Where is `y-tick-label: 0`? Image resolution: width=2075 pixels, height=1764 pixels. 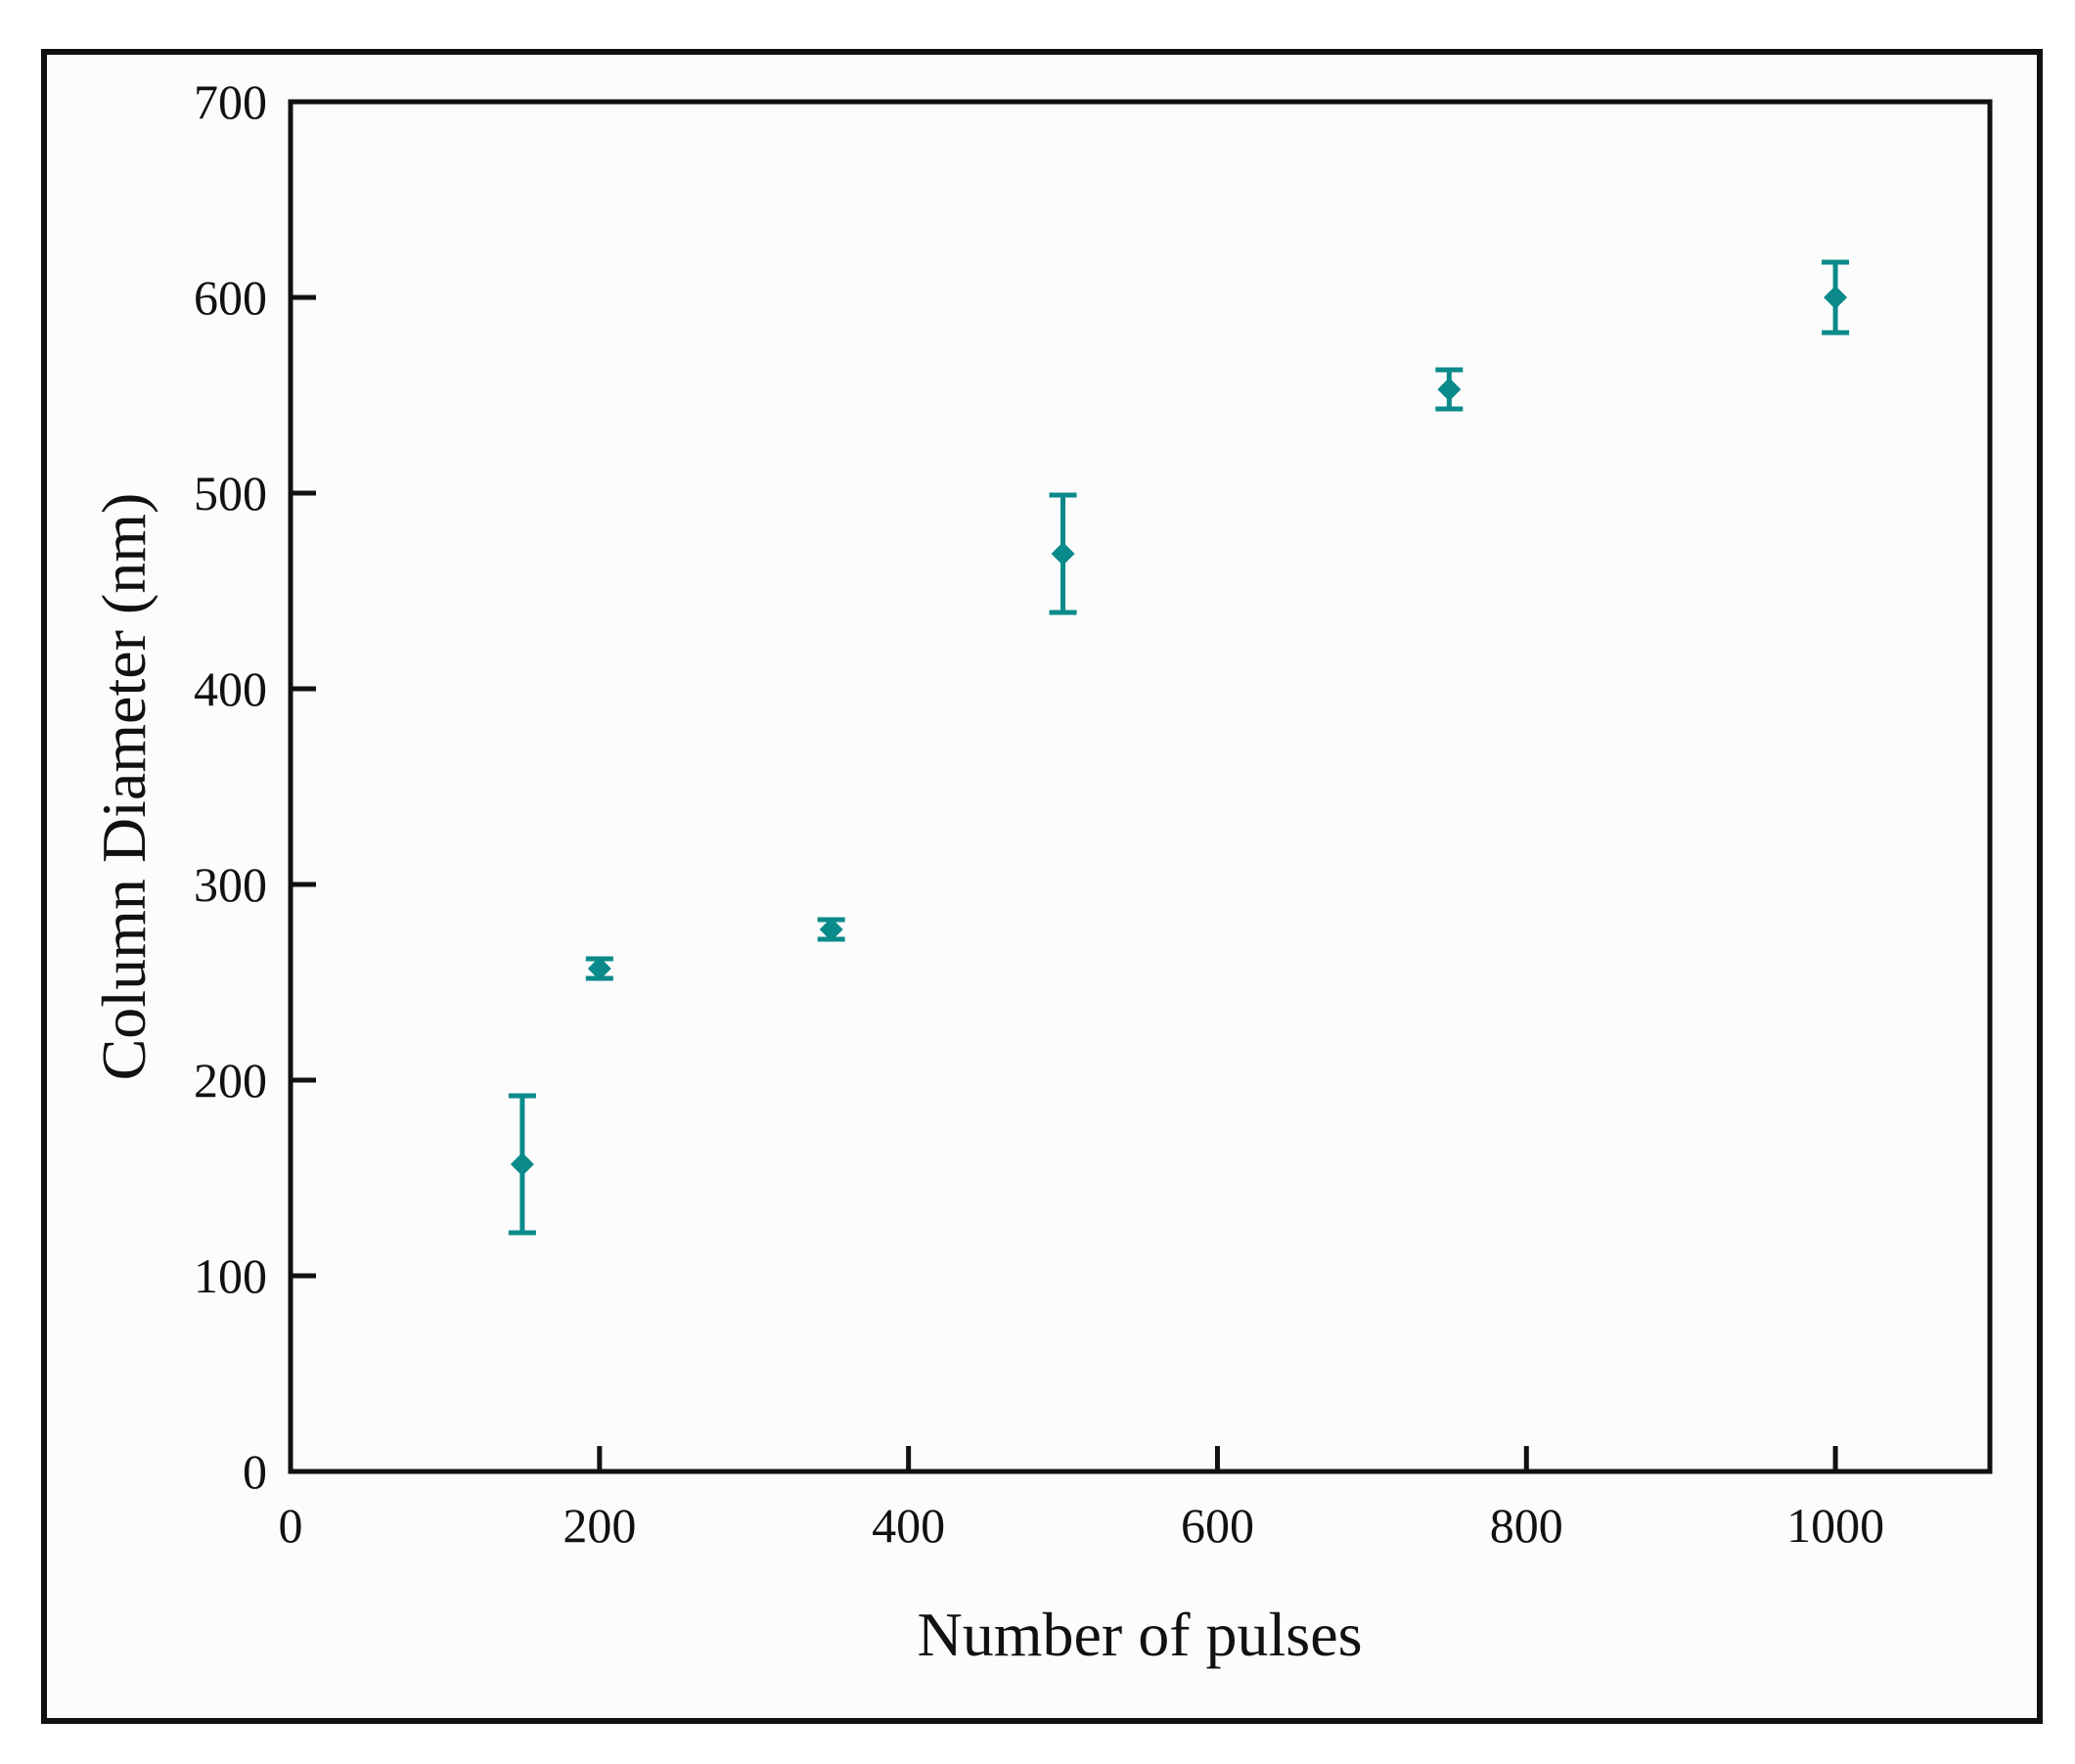
y-tick-label: 0 is located at coordinates (255, 1472).